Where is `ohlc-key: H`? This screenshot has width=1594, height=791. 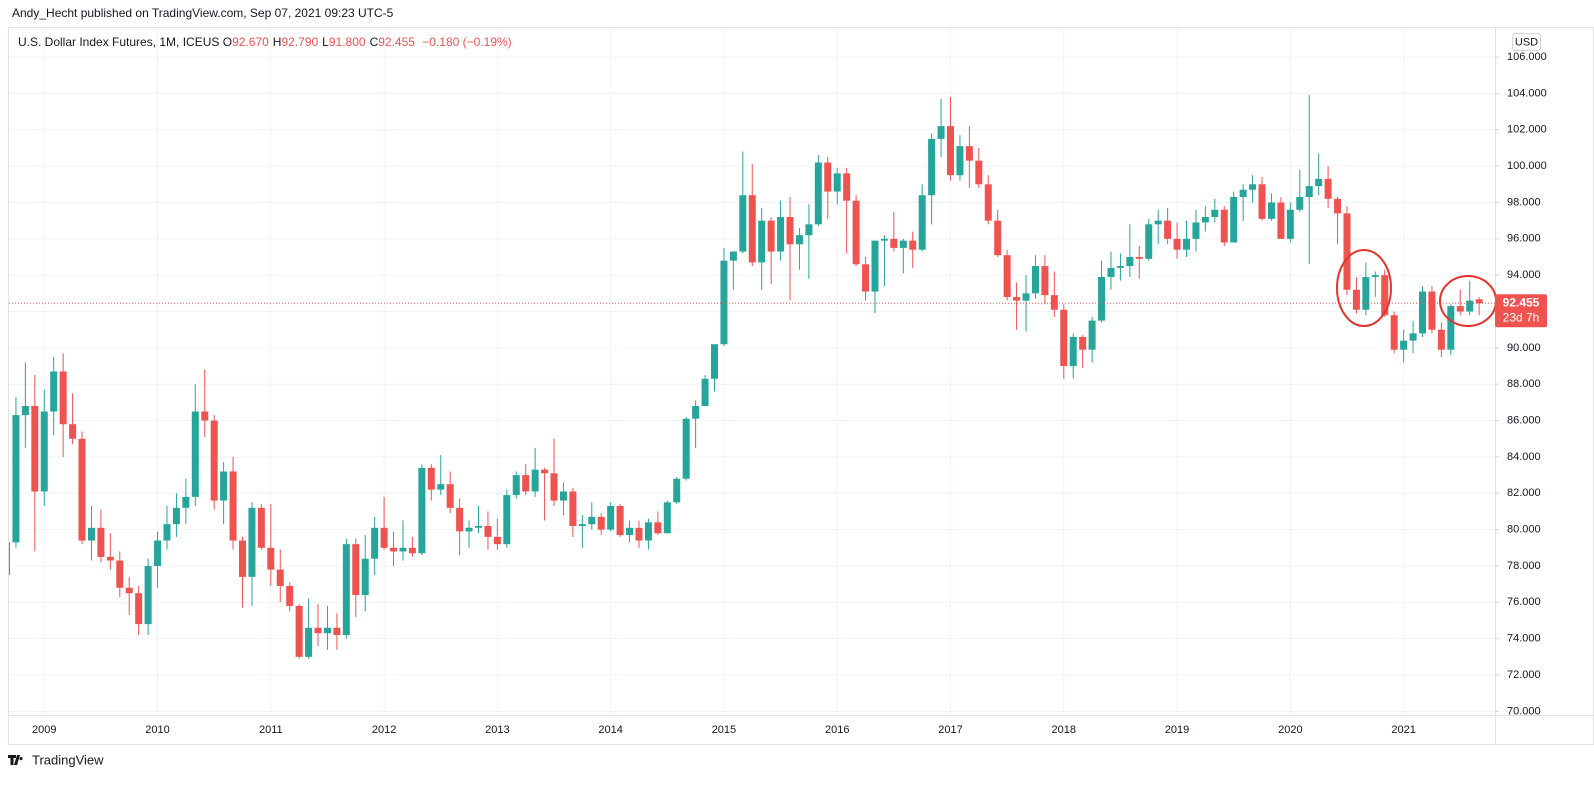 ohlc-key: H is located at coordinates (277, 42).